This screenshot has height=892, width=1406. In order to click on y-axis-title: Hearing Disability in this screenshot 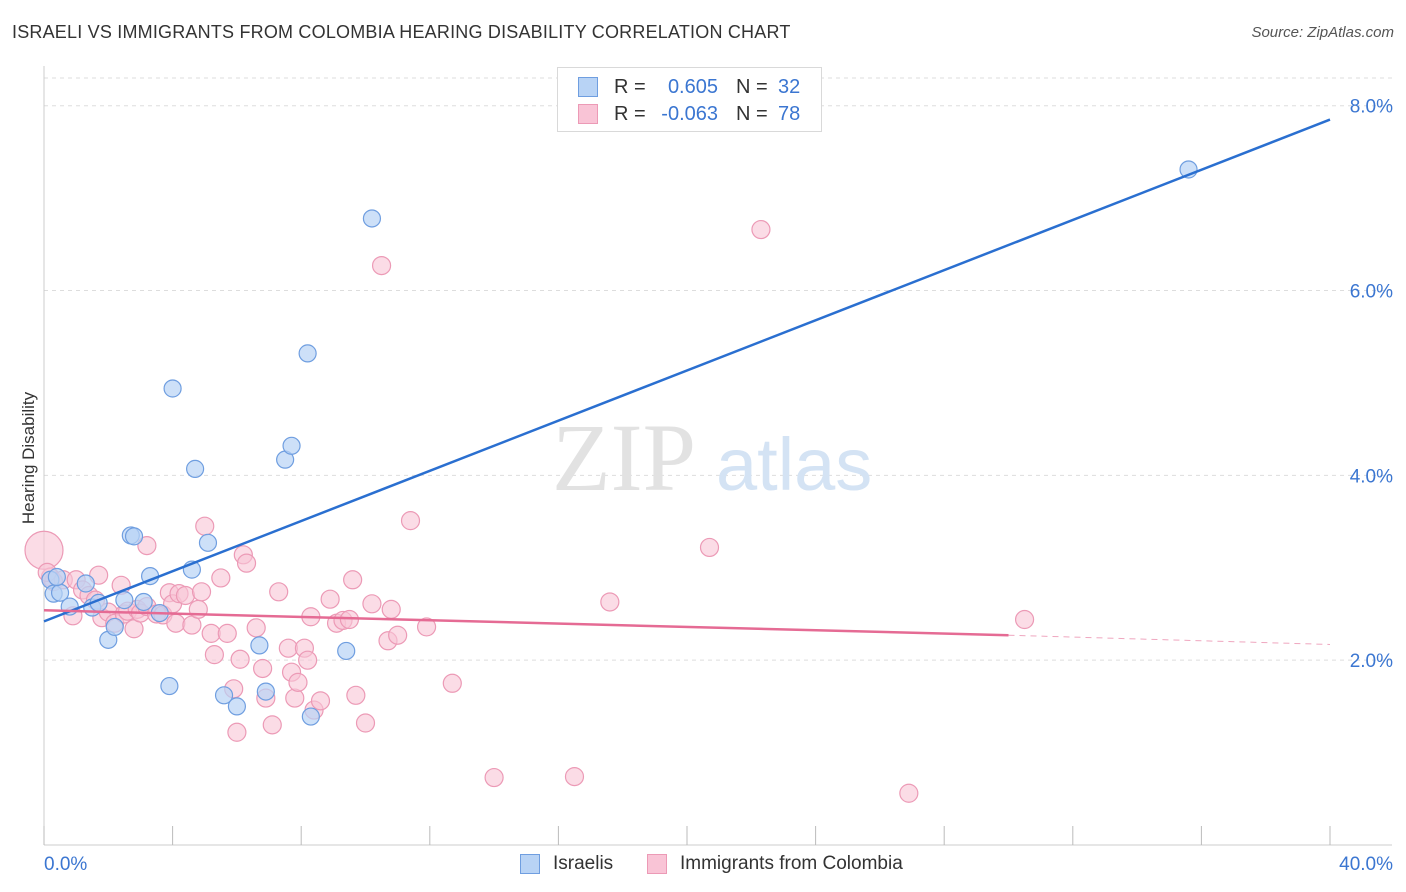, I will do `click(28, 457)`.